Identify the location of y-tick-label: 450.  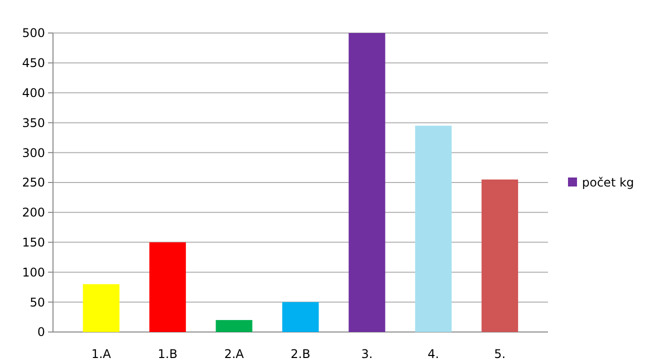
(33, 63).